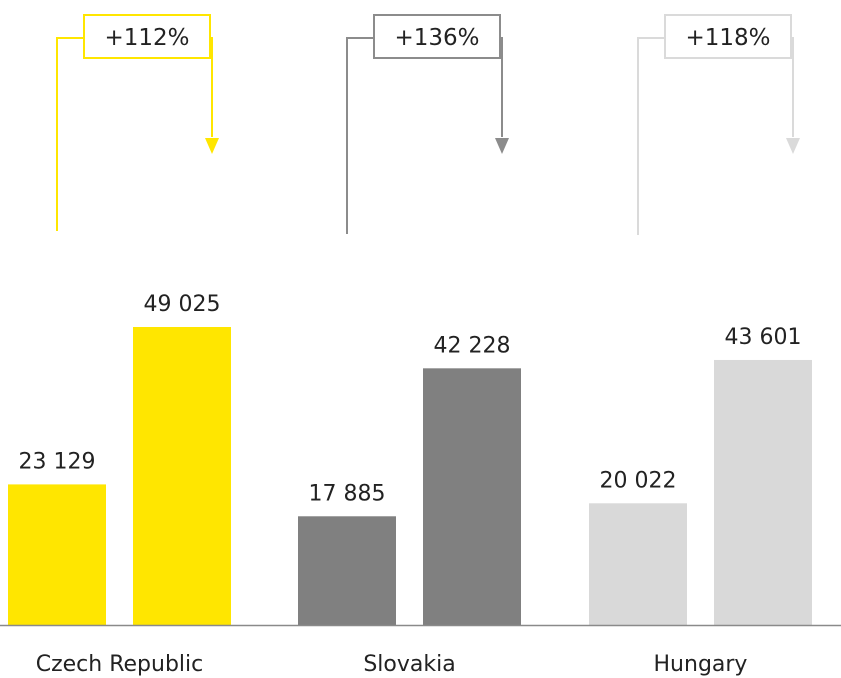 The width and height of the screenshot is (841, 678). I want to click on change-label-czech-republic: +112%, so click(146, 38).